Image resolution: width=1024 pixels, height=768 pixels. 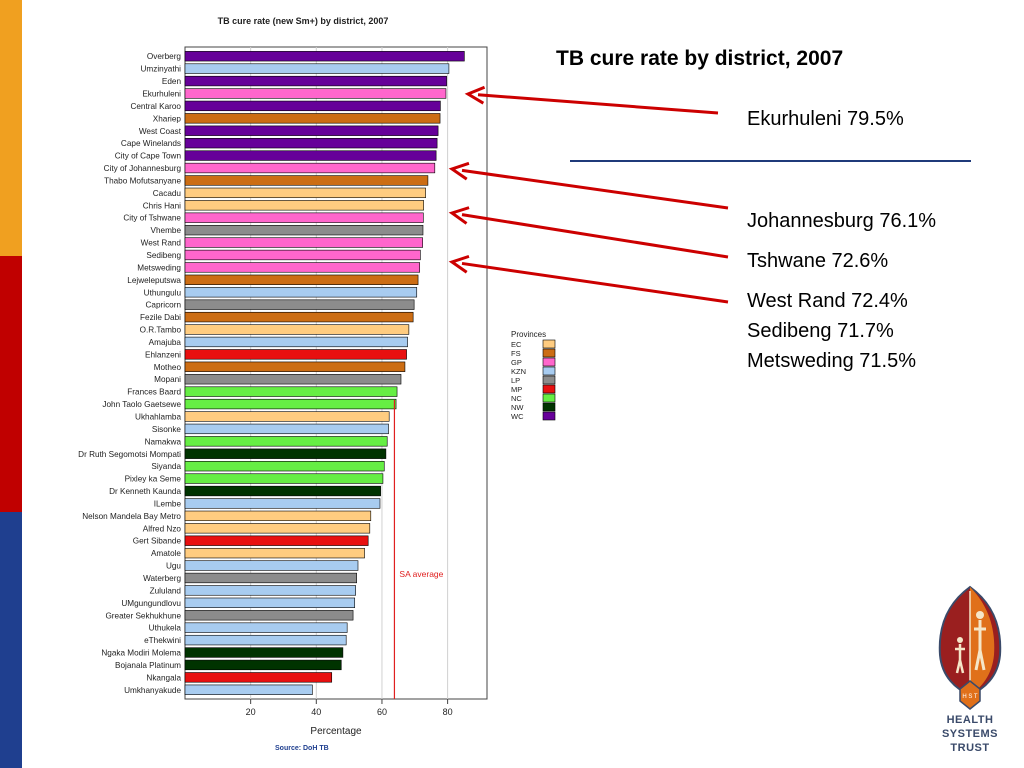 What do you see at coordinates (265, 640) in the screenshot?
I see `bar-ethekwini` at bounding box center [265, 640].